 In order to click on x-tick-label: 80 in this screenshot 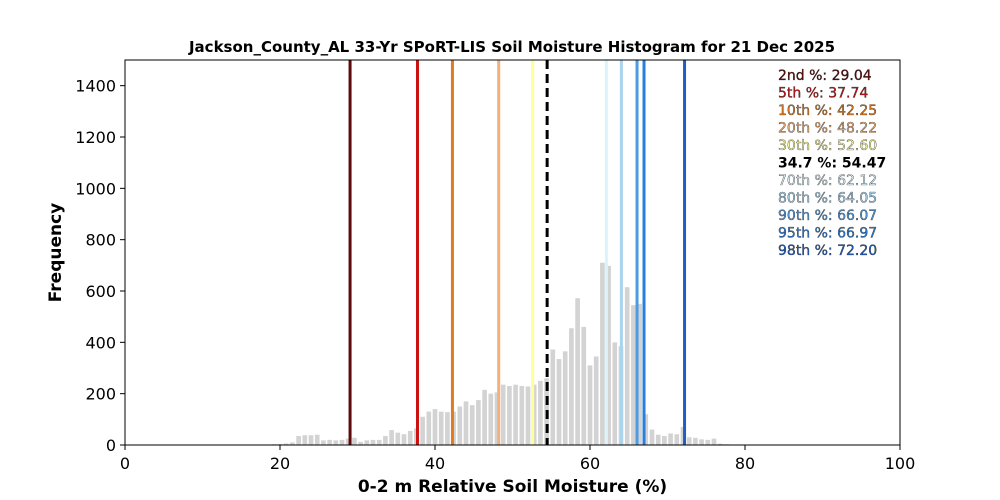, I will do `click(745, 463)`.